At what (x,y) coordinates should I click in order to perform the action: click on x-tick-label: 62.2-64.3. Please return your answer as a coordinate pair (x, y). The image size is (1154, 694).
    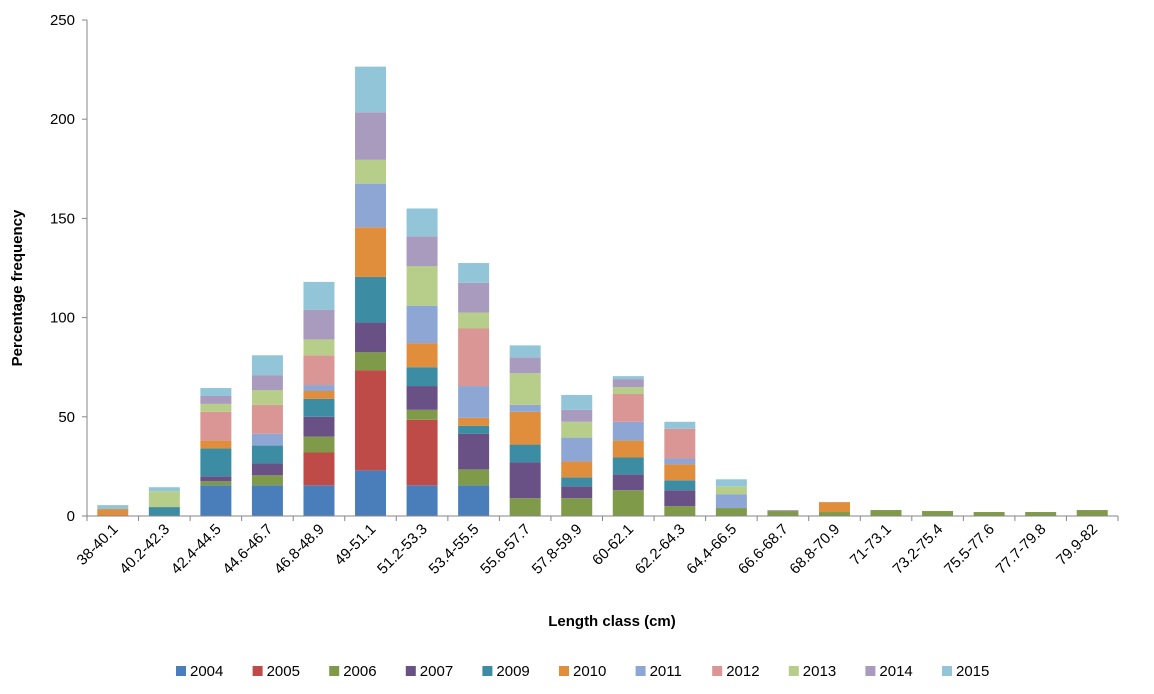
    Looking at the image, I should click on (660, 549).